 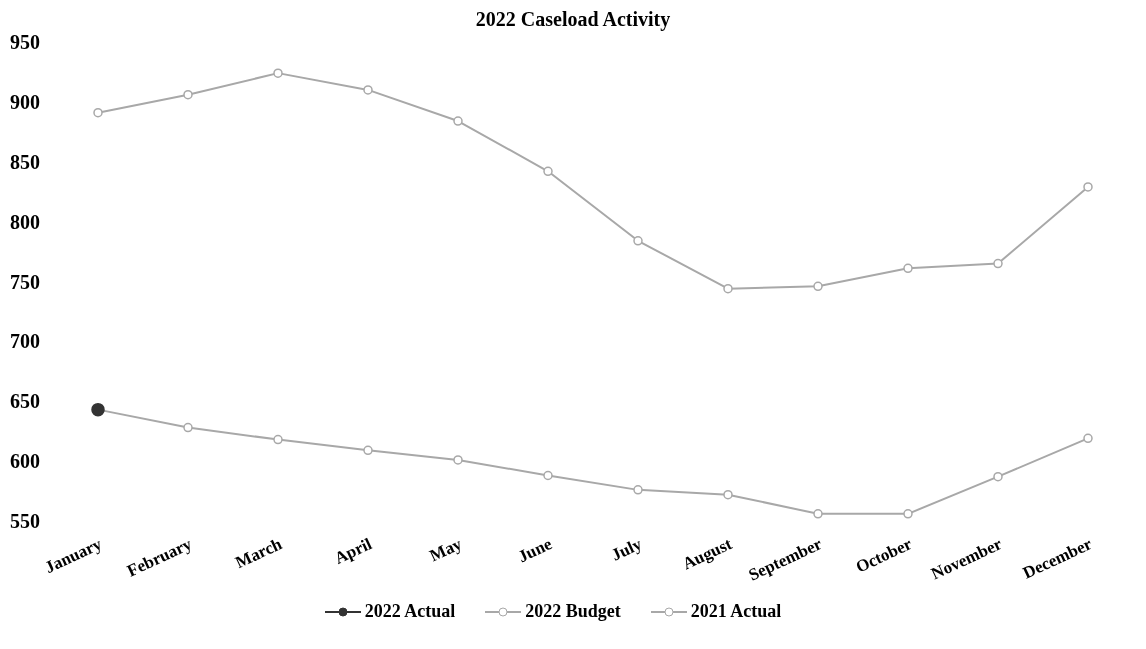 What do you see at coordinates (25, 521) in the screenshot?
I see `y-tick-label: 550` at bounding box center [25, 521].